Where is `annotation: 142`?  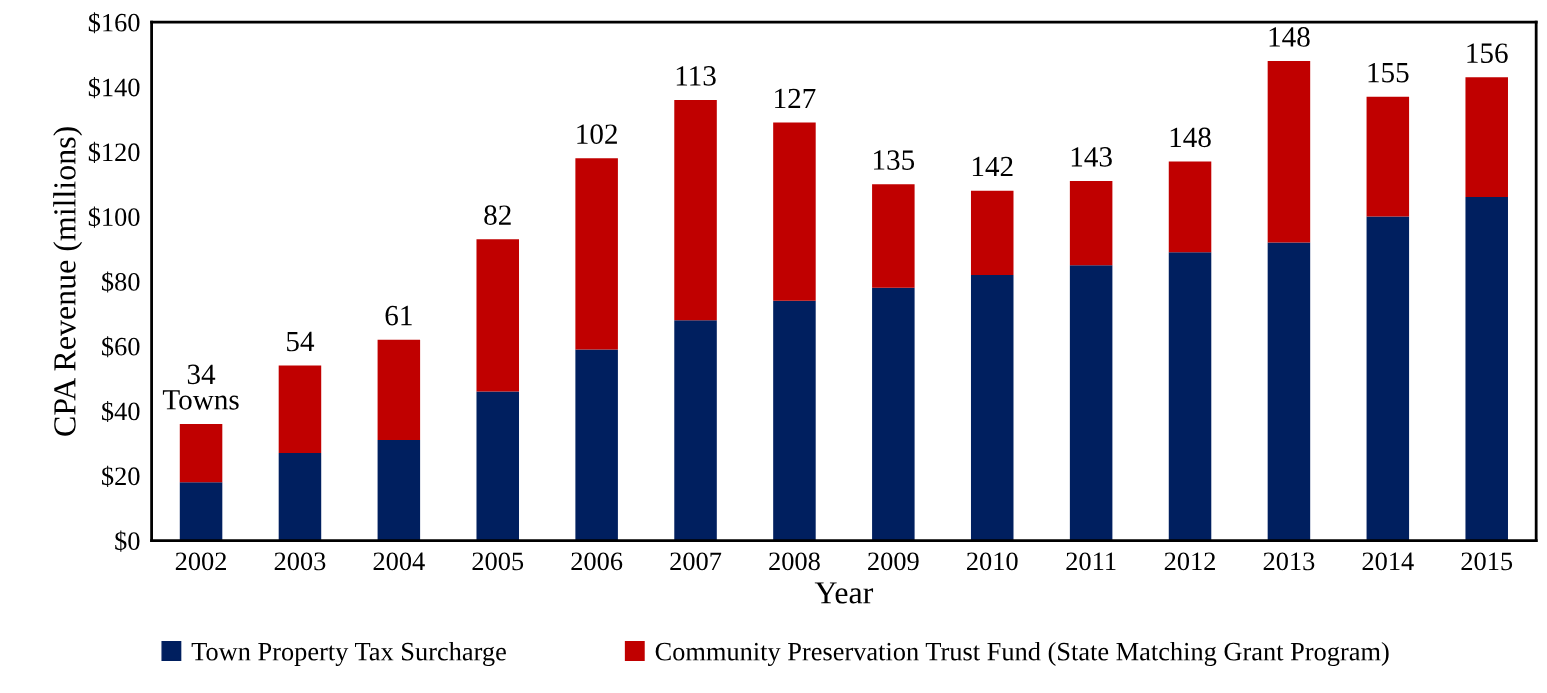
annotation: 142 is located at coordinates (992, 166).